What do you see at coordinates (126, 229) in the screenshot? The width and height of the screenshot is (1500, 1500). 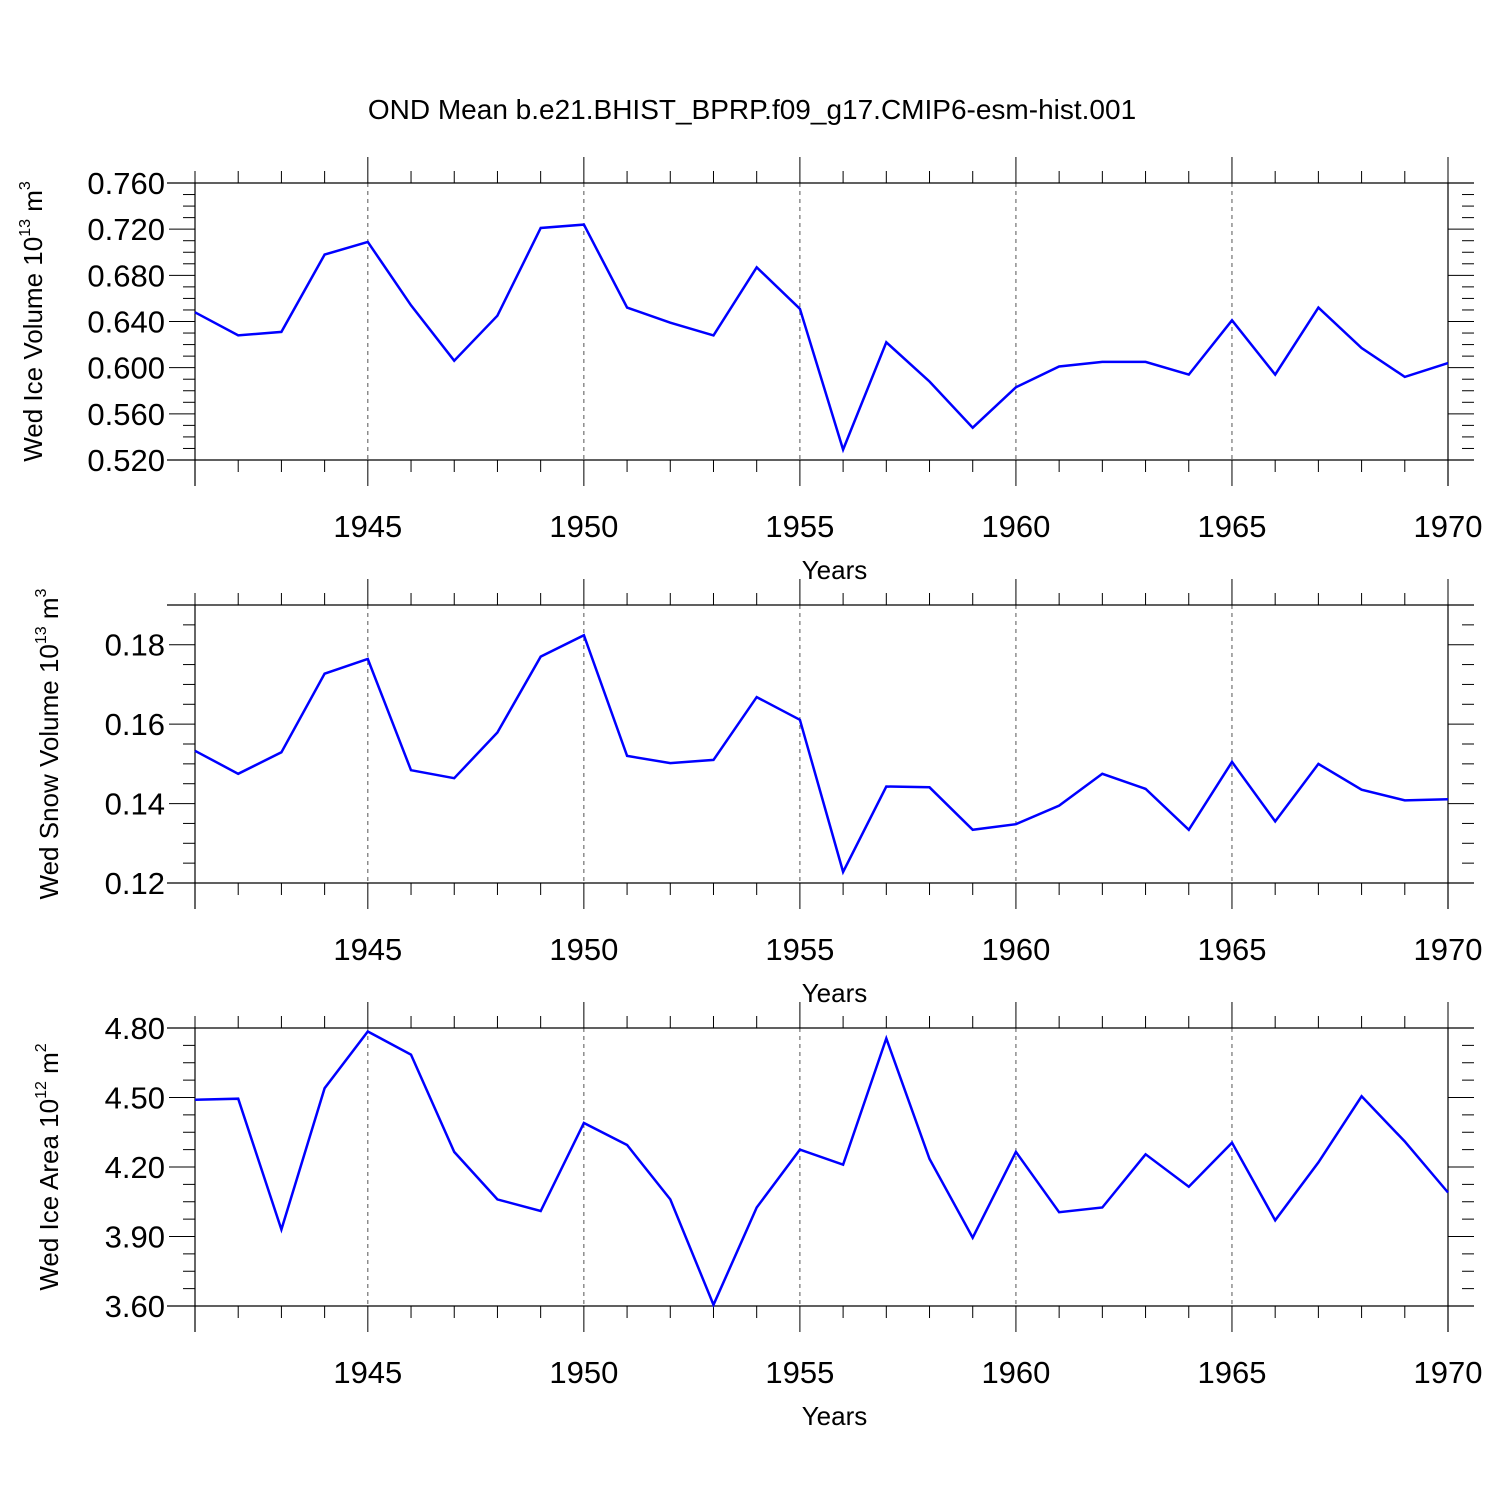 I see `y-tick-label: 0.720` at bounding box center [126, 229].